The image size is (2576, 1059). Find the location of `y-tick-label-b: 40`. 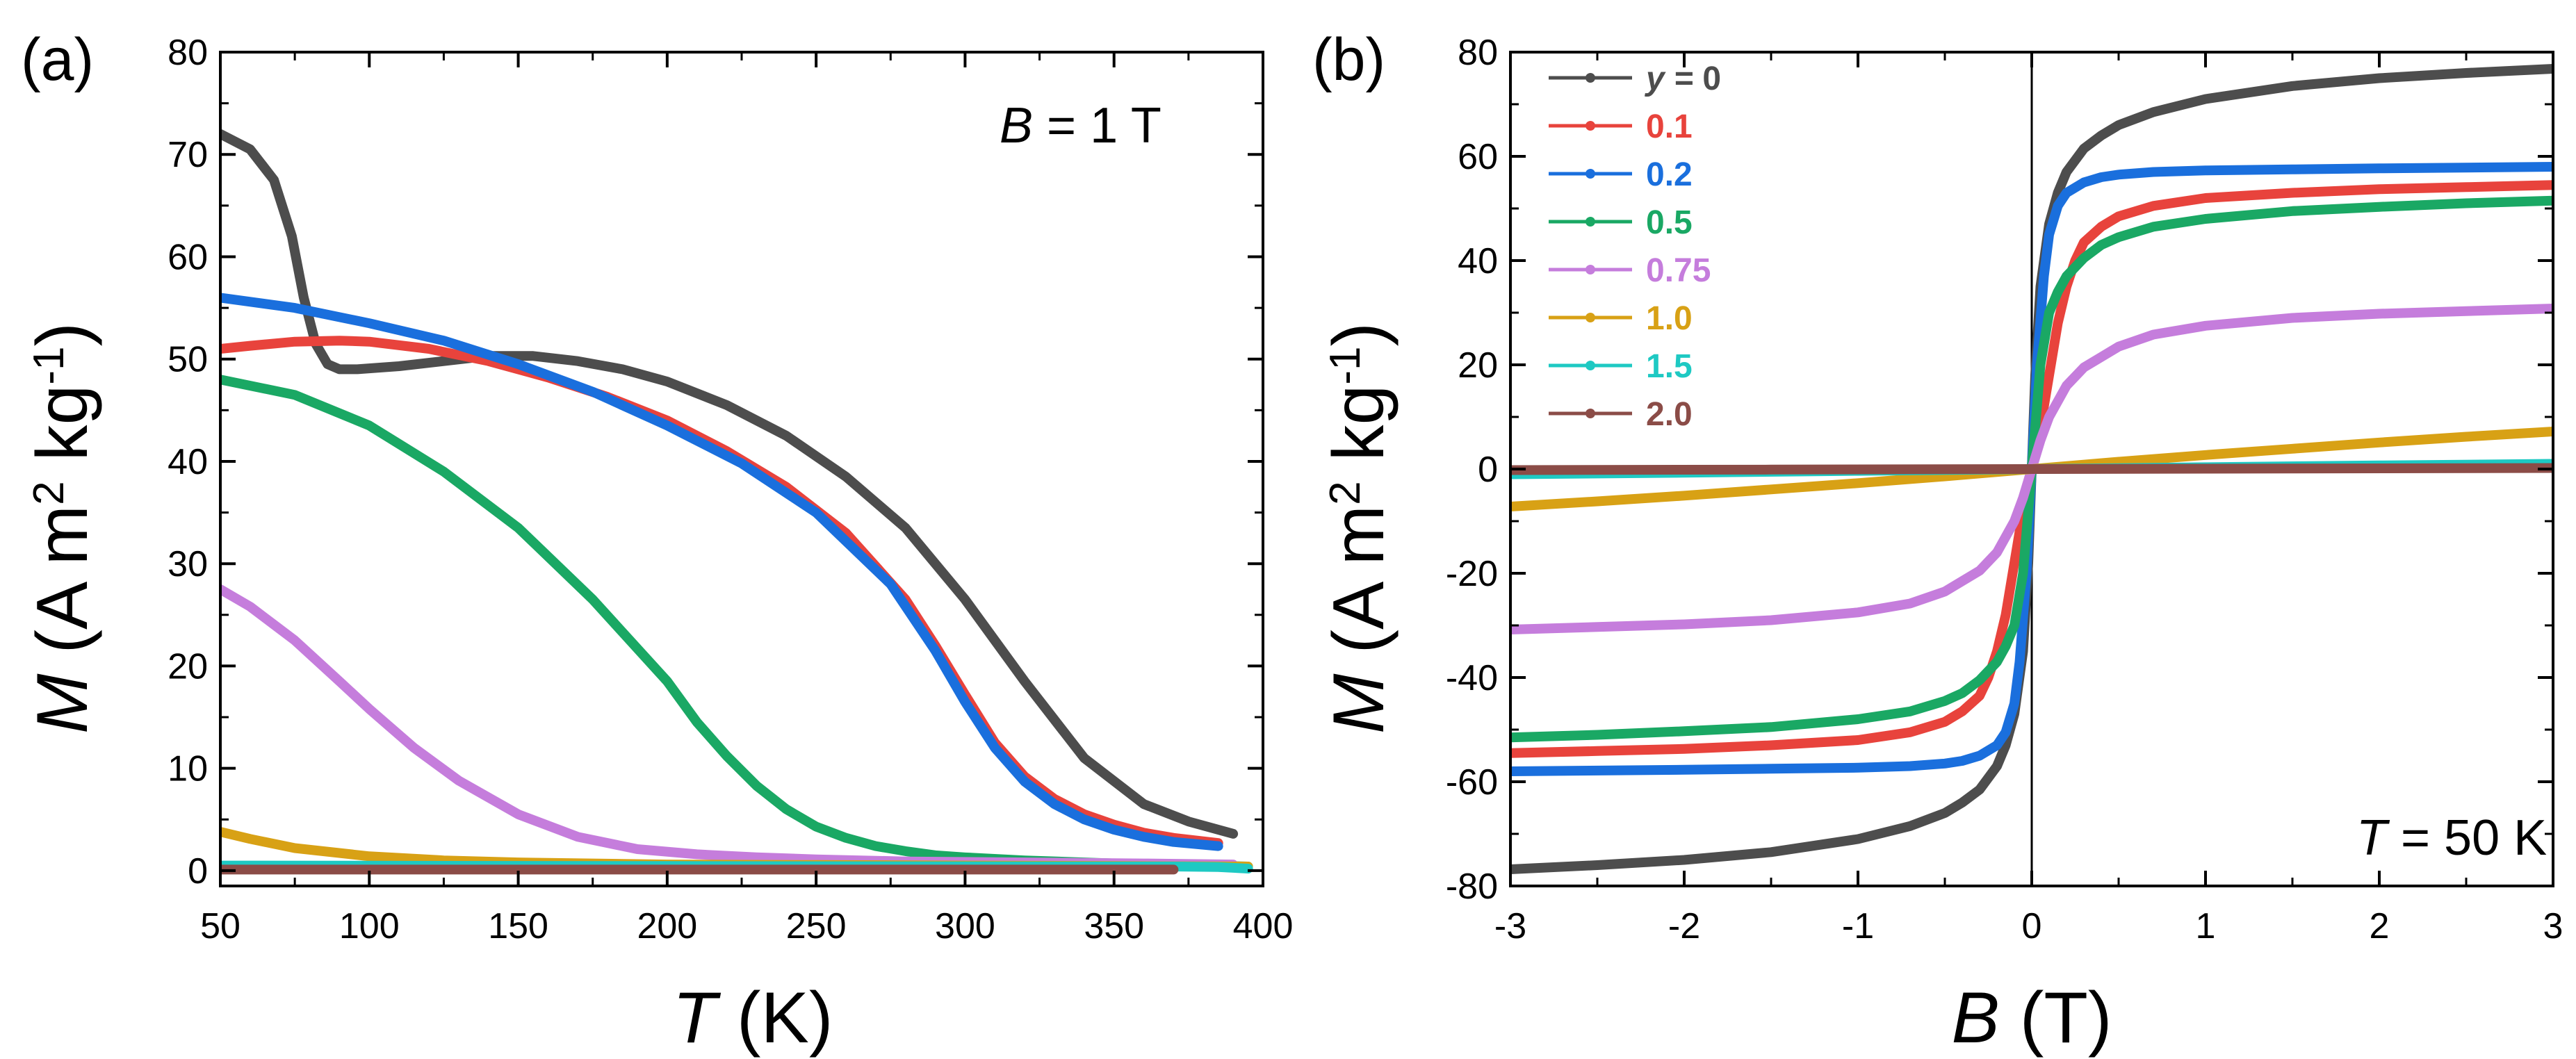

y-tick-label-b: 40 is located at coordinates (1478, 261).